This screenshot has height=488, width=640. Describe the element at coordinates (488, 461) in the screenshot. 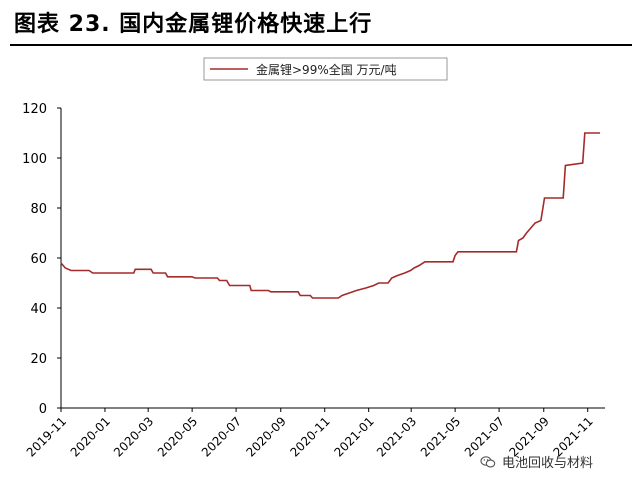

I see `wechat-icon` at that location.